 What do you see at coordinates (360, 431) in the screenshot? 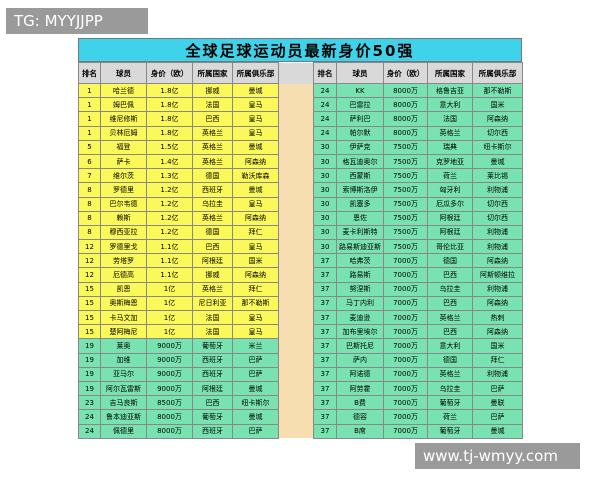
I see `cell: B席` at bounding box center [360, 431].